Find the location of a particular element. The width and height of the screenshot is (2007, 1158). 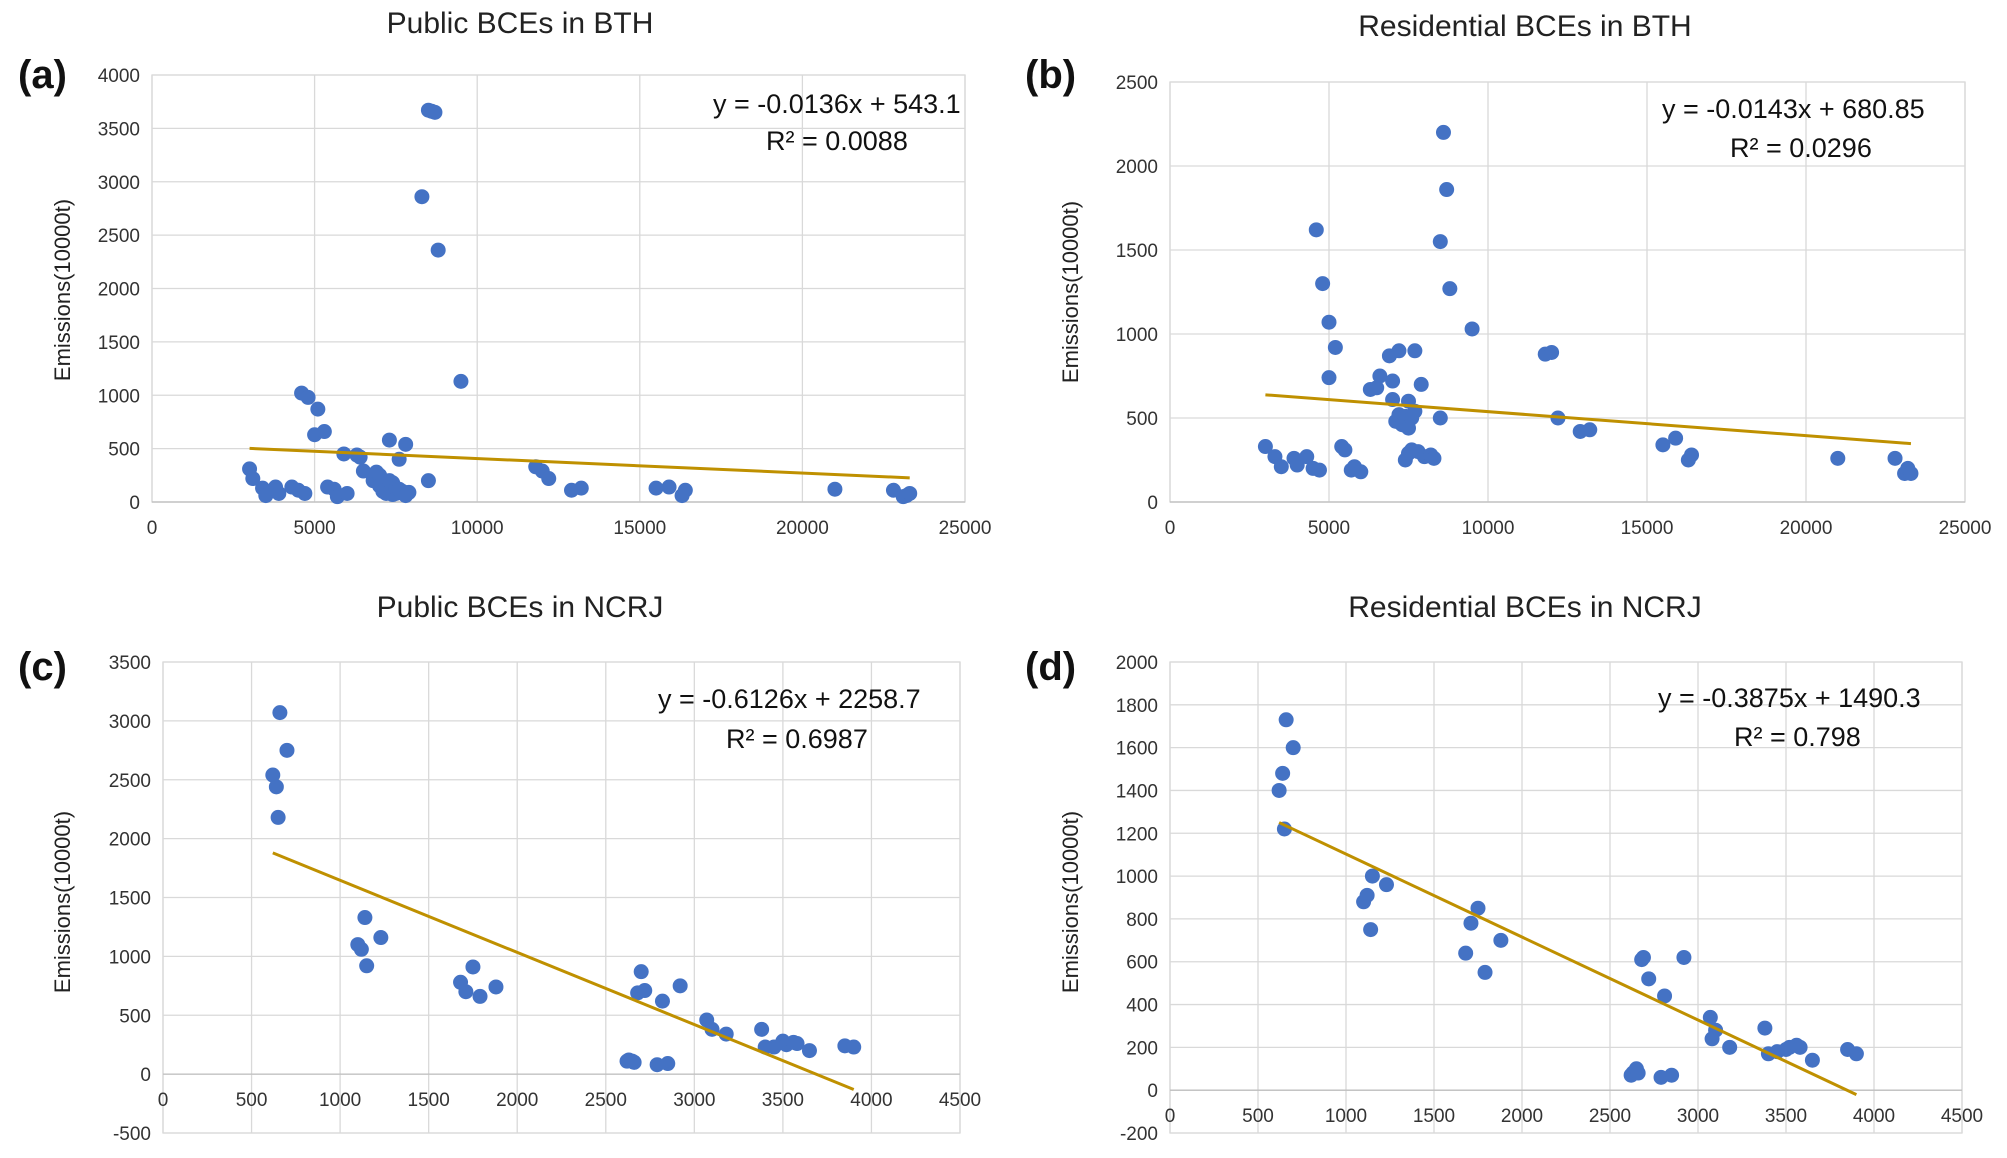

x-tick-label: 3500 is located at coordinates (1786, 1116).